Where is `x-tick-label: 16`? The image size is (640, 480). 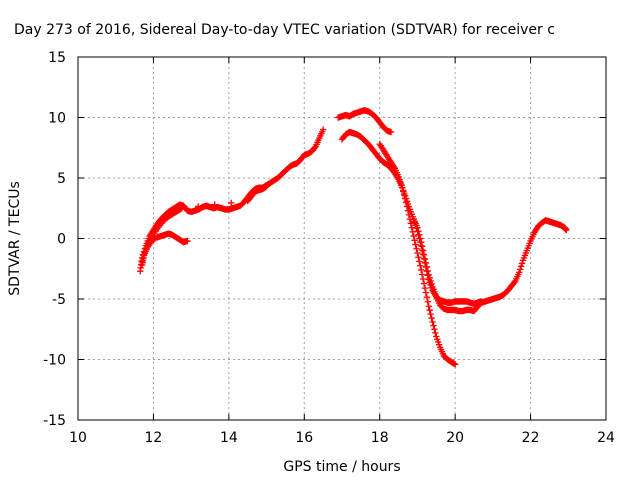
x-tick-label: 16 is located at coordinates (304, 438).